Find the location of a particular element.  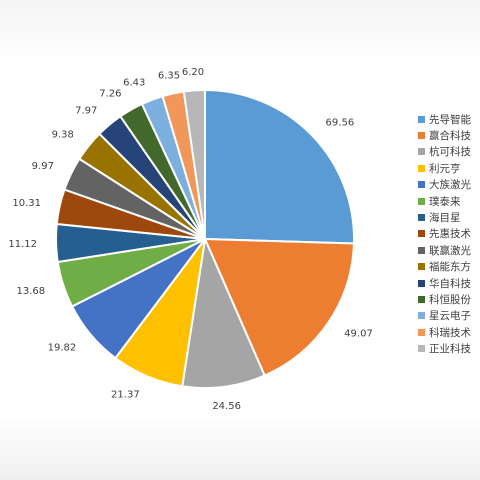

legend-item: 海目星 is located at coordinates (444, 217).